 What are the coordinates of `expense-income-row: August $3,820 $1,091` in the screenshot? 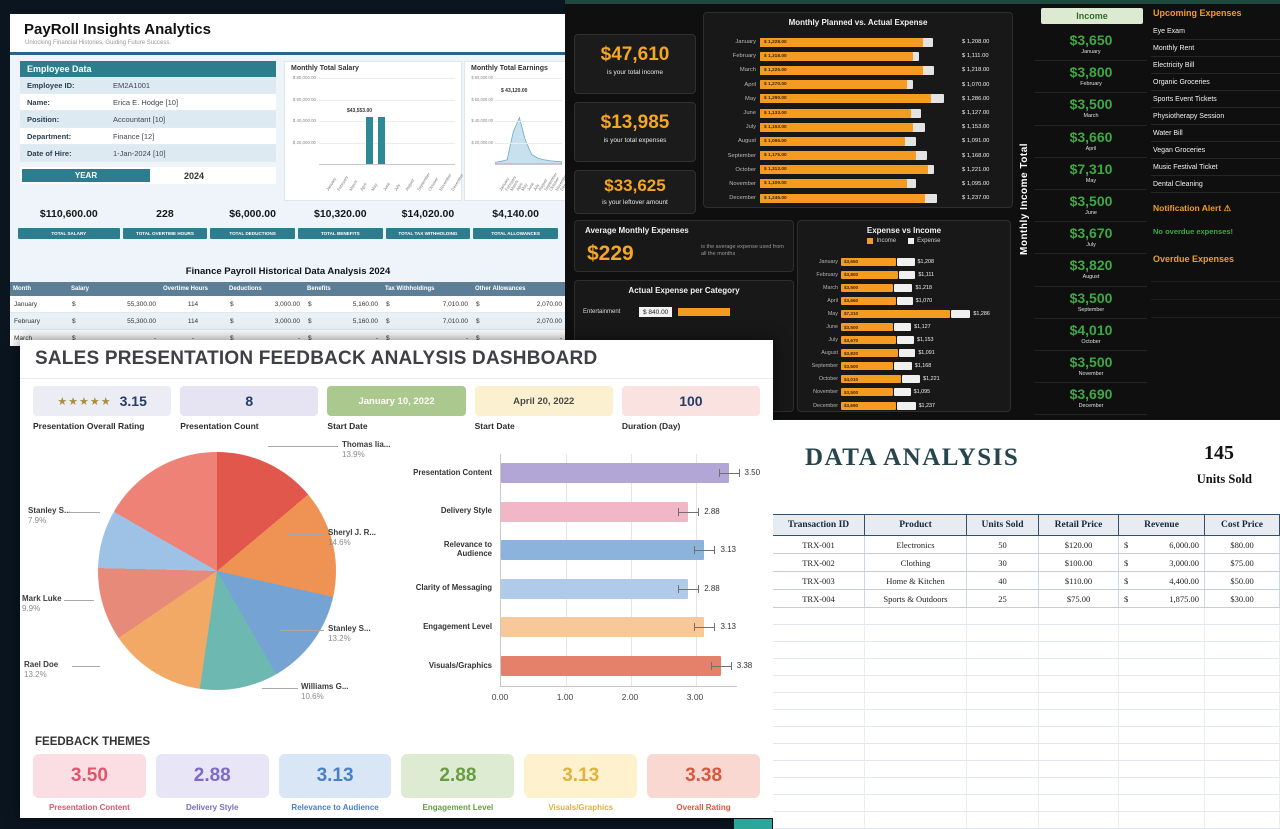 It's located at (905, 353).